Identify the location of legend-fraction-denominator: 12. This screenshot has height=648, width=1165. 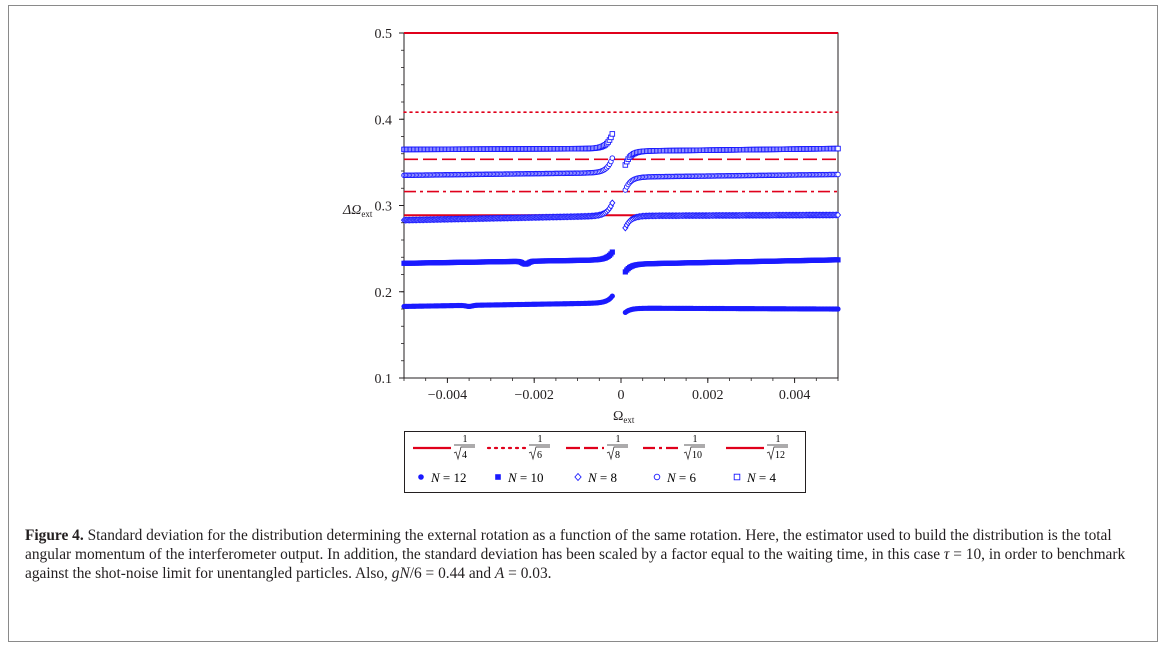
(780, 455).